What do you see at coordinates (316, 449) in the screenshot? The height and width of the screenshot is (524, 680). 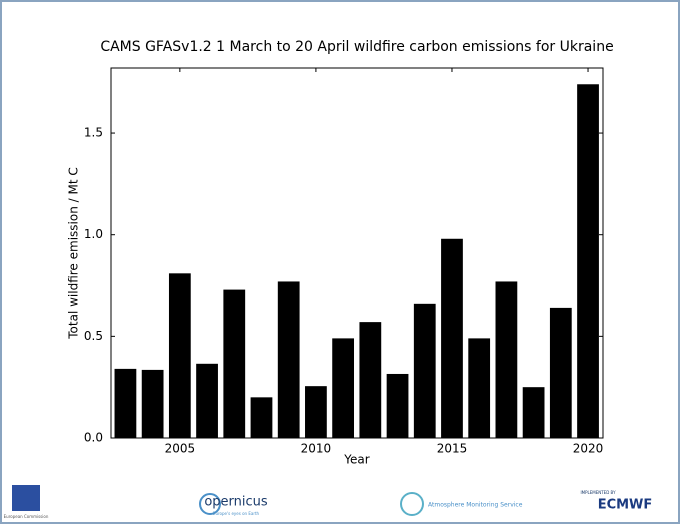 I see `x-tick-label: 2010` at bounding box center [316, 449].